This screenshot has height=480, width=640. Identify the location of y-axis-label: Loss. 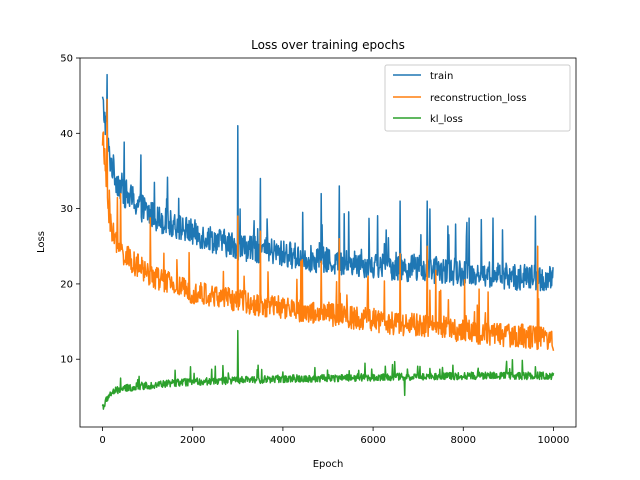
(41, 242).